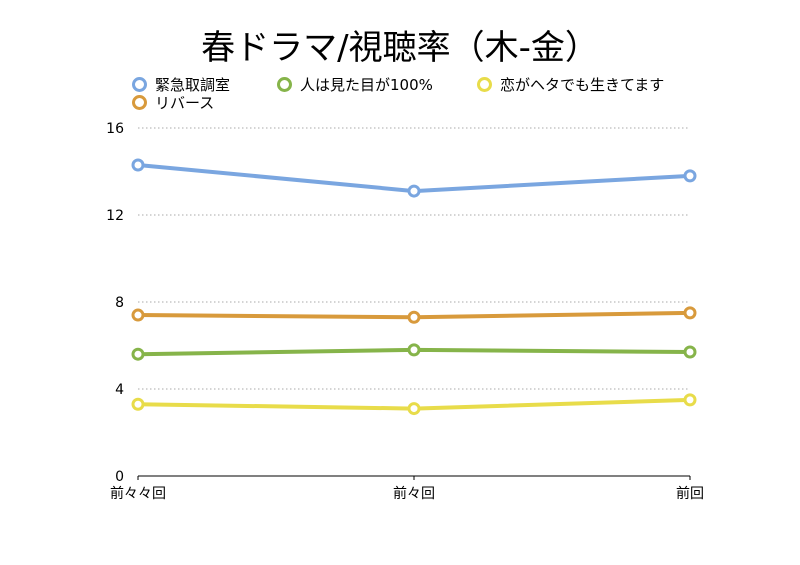 The image size is (800, 565). Describe the element at coordinates (193, 85) in the screenshot. I see `legend-label-series-1: 緊急取調室` at that location.